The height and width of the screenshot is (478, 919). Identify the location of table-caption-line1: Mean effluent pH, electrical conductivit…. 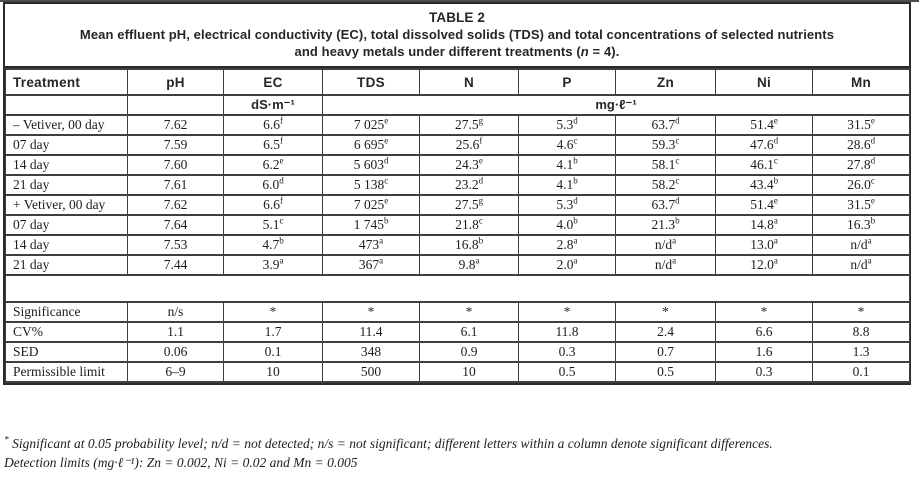
(457, 34).